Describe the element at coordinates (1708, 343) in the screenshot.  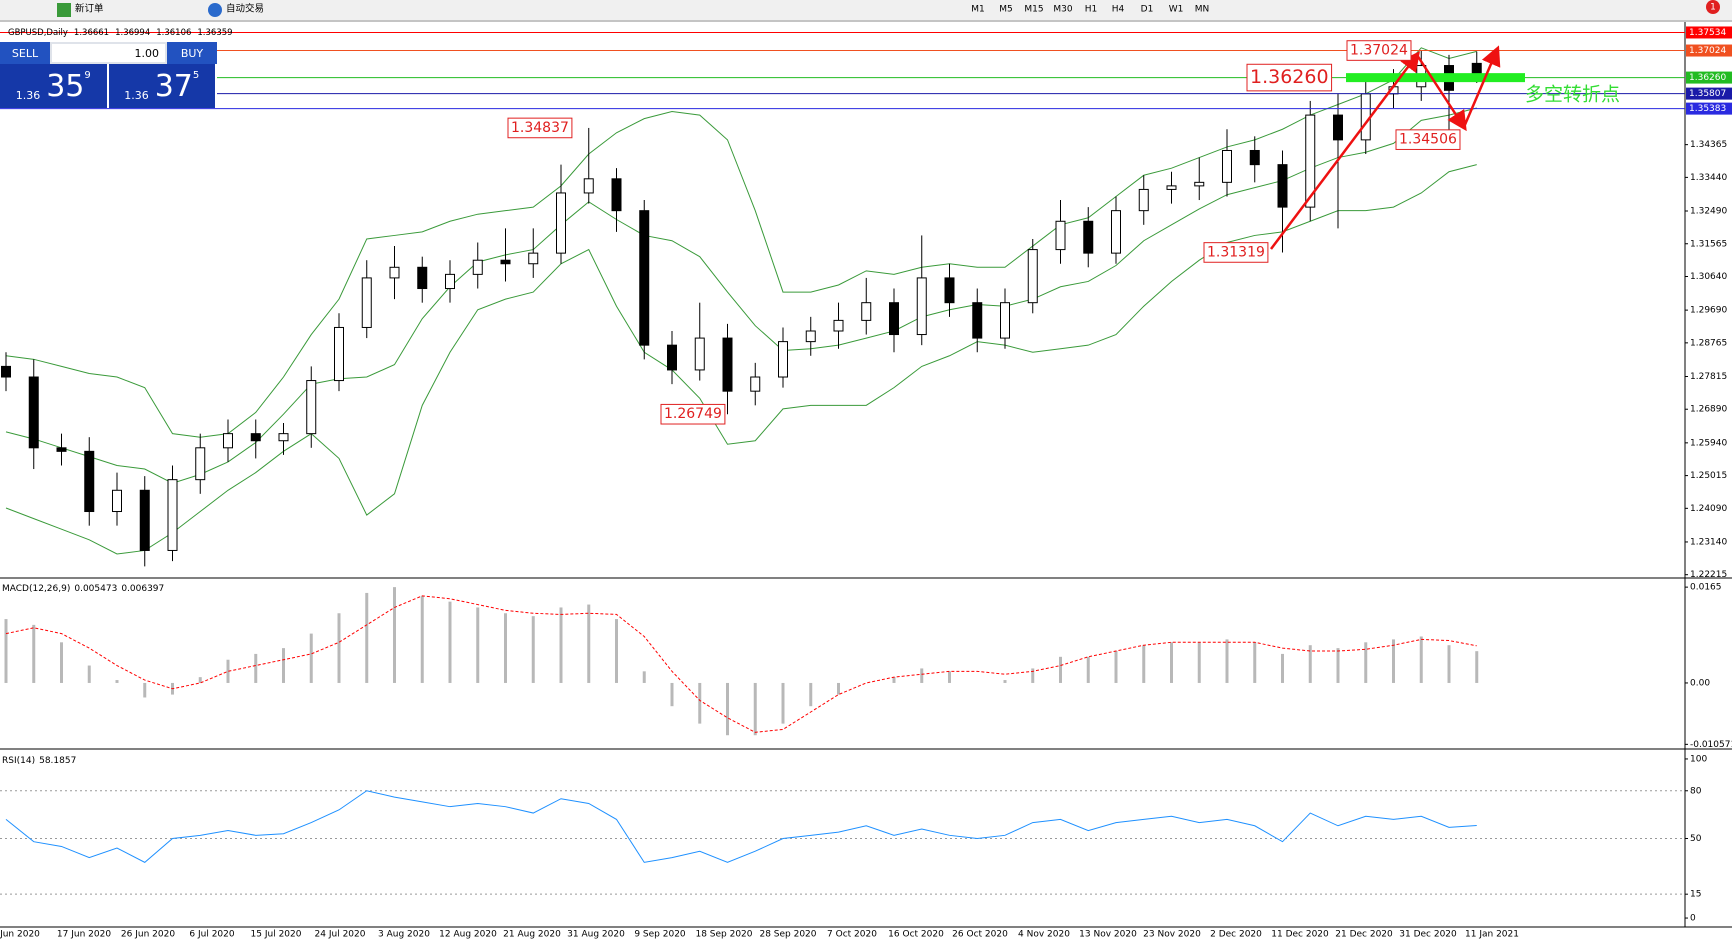
I see `y-tick-label: 1.28765` at that location.